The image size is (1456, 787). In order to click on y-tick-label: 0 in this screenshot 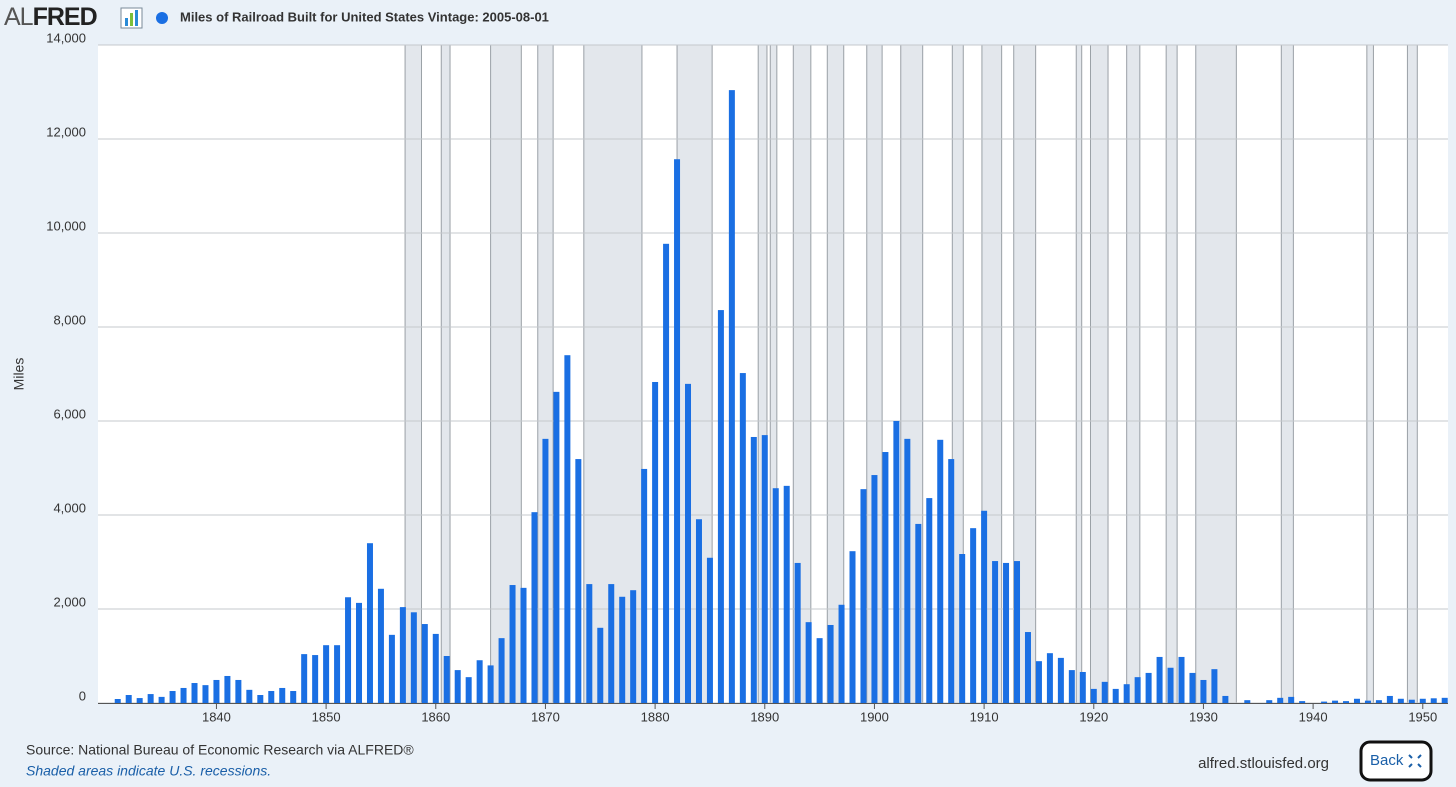, I will do `click(82, 695)`.